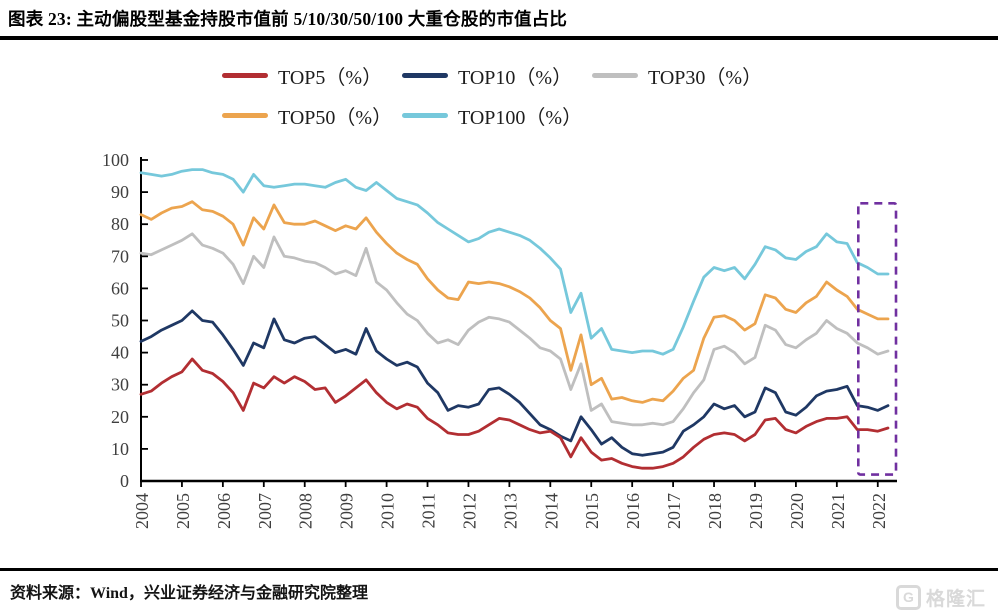  I want to click on x-axis-label: 2006, so click(224, 511).